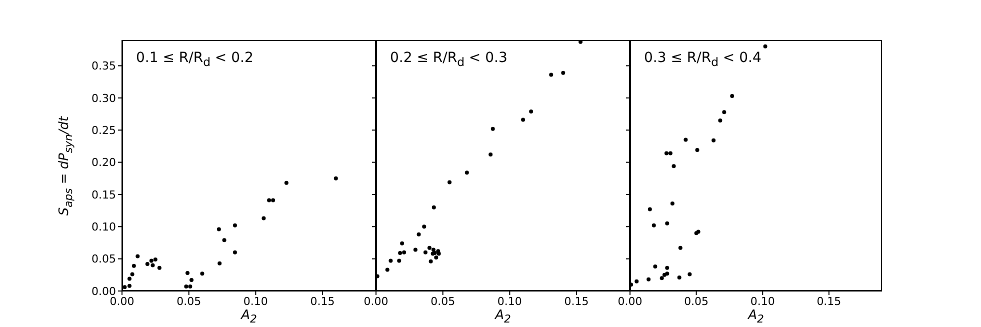 Image resolution: width=981 pixels, height=327 pixels. What do you see at coordinates (104, 227) in the screenshot?
I see `y-tick-label: 0.10` at bounding box center [104, 227].